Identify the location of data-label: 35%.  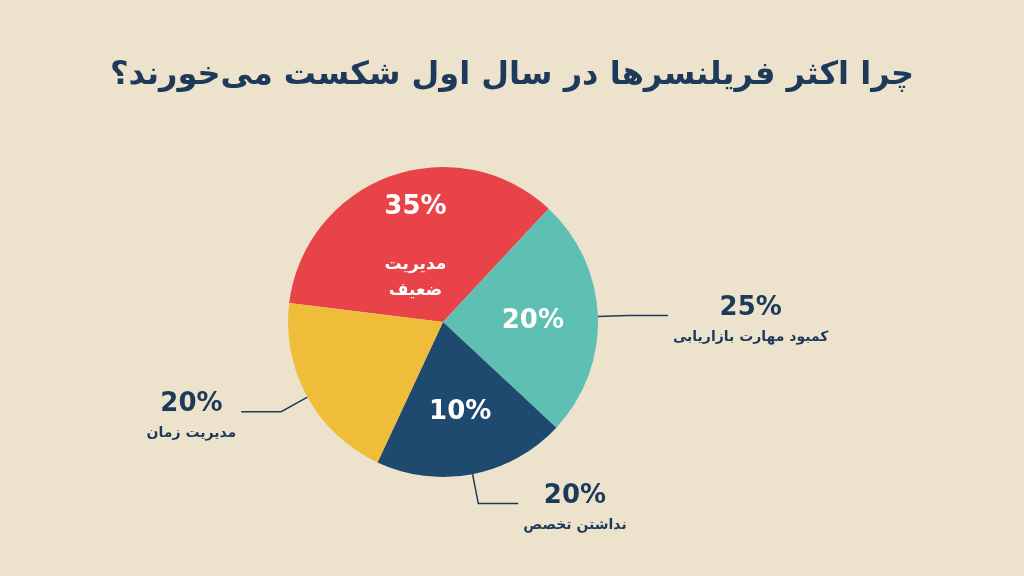
(415, 205).